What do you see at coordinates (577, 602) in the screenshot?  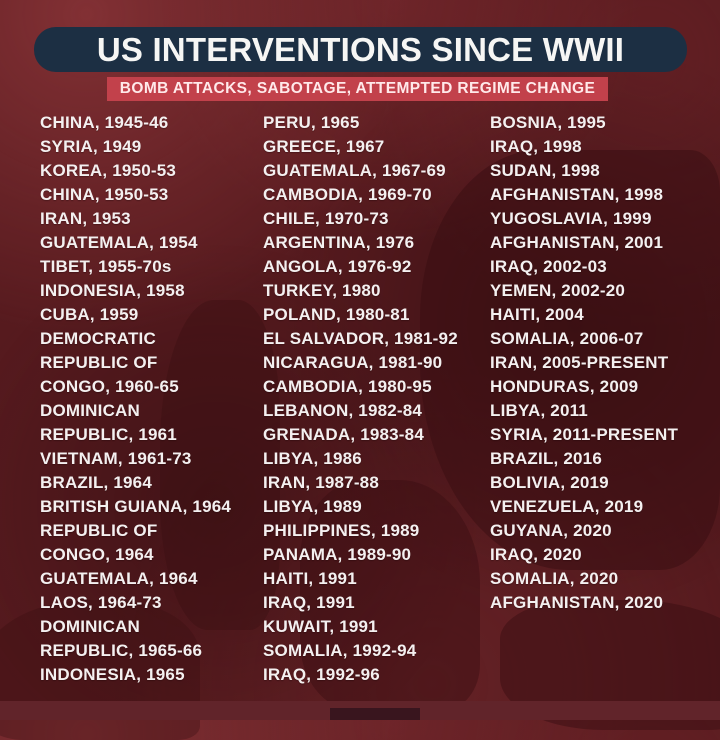 I see `list-item: AFGHANISTAN, 2020` at bounding box center [577, 602].